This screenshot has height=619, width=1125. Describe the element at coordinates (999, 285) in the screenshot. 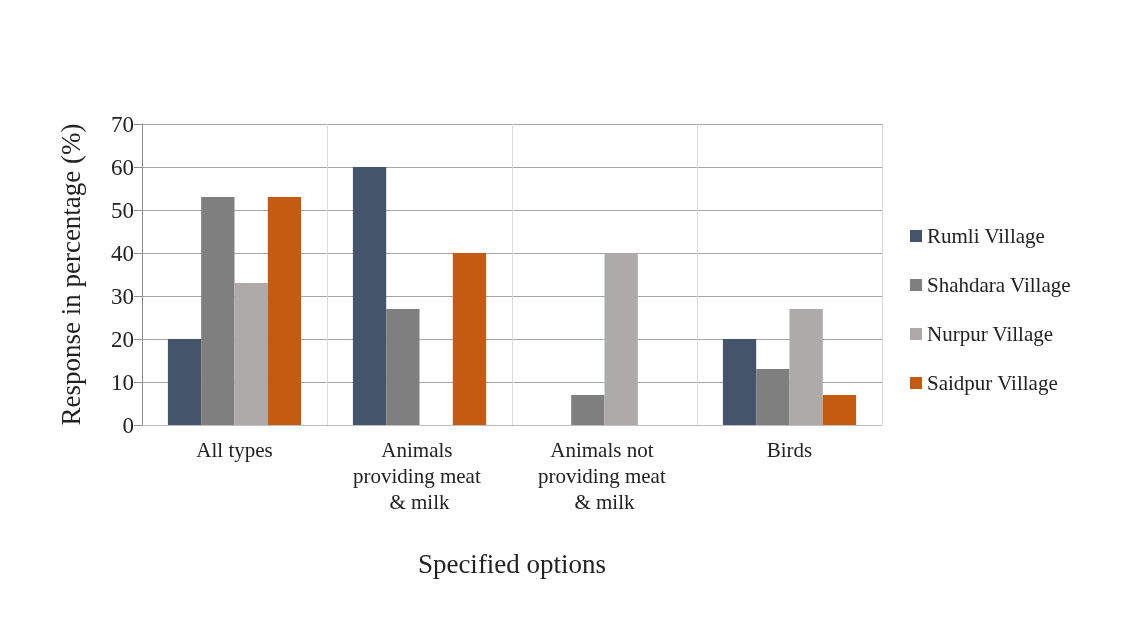

I see `legend-label: Shahdara Village` at that location.